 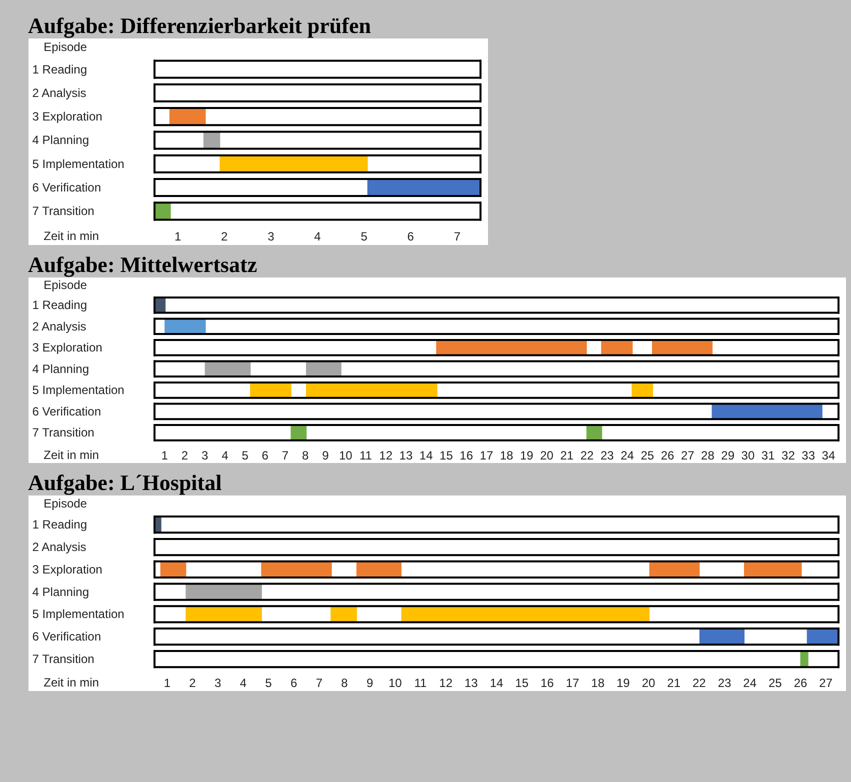 What do you see at coordinates (708, 455) in the screenshot?
I see `x-tick-label: 28` at bounding box center [708, 455].